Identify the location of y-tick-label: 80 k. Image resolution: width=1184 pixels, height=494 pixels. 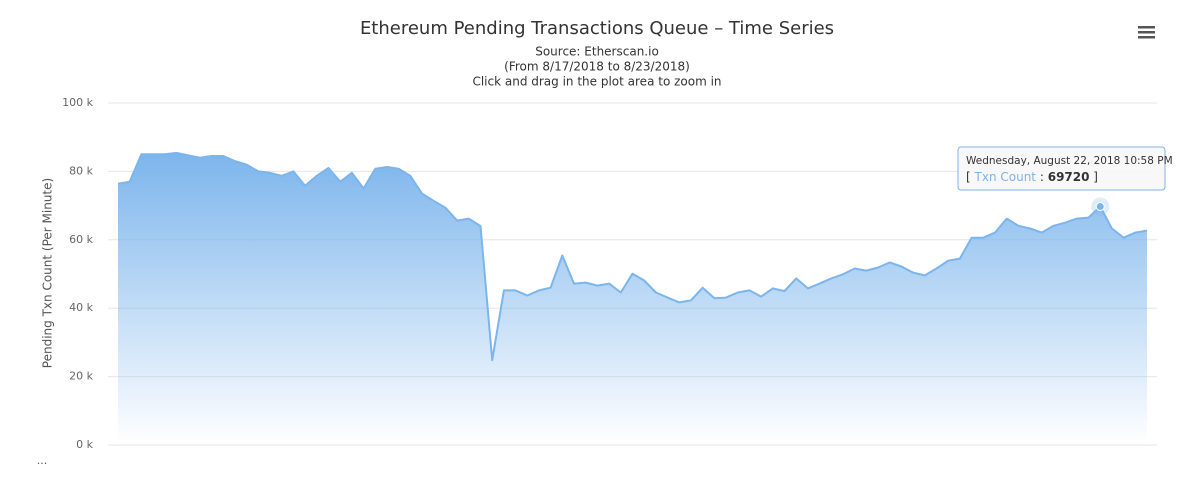
(81, 170).